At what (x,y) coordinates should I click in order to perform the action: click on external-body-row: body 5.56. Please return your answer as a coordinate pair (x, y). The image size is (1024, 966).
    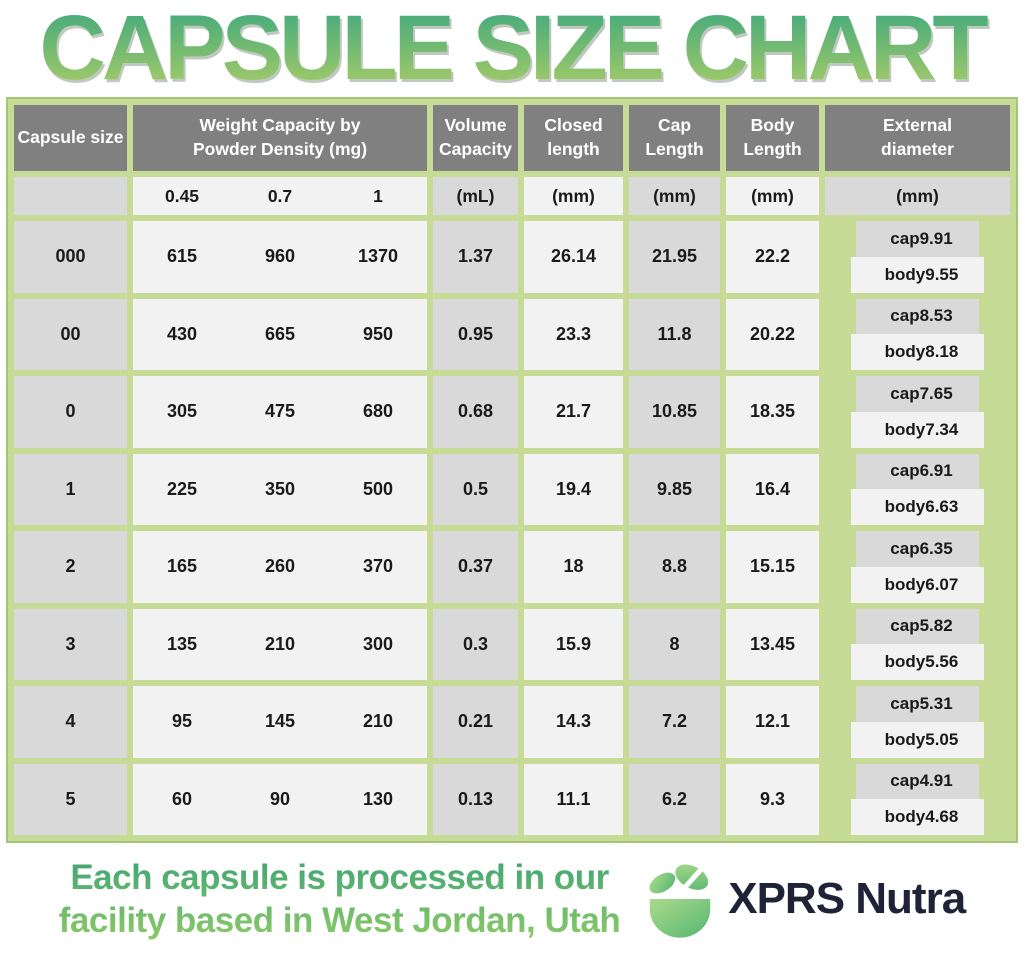
    Looking at the image, I should click on (917, 662).